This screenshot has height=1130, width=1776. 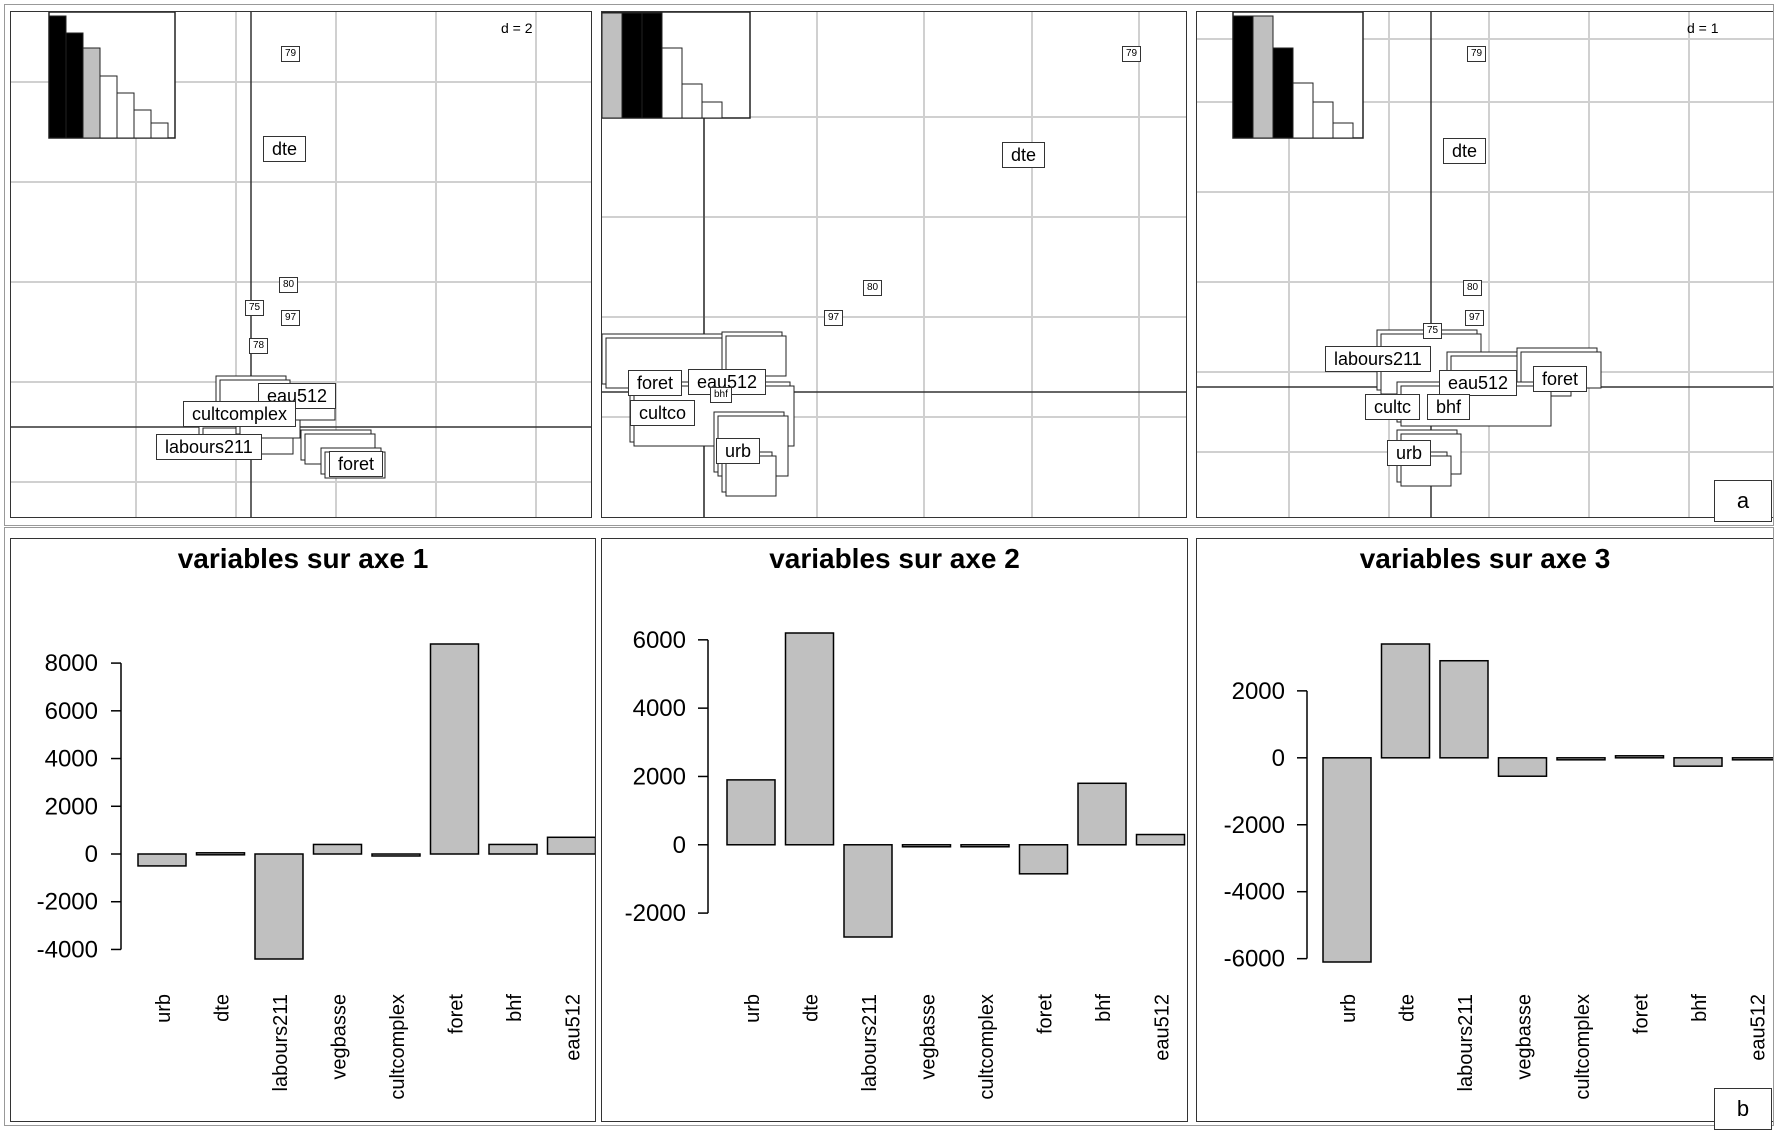 What do you see at coordinates (1703, 28) in the screenshot?
I see `scale-indicator: d = 1` at bounding box center [1703, 28].